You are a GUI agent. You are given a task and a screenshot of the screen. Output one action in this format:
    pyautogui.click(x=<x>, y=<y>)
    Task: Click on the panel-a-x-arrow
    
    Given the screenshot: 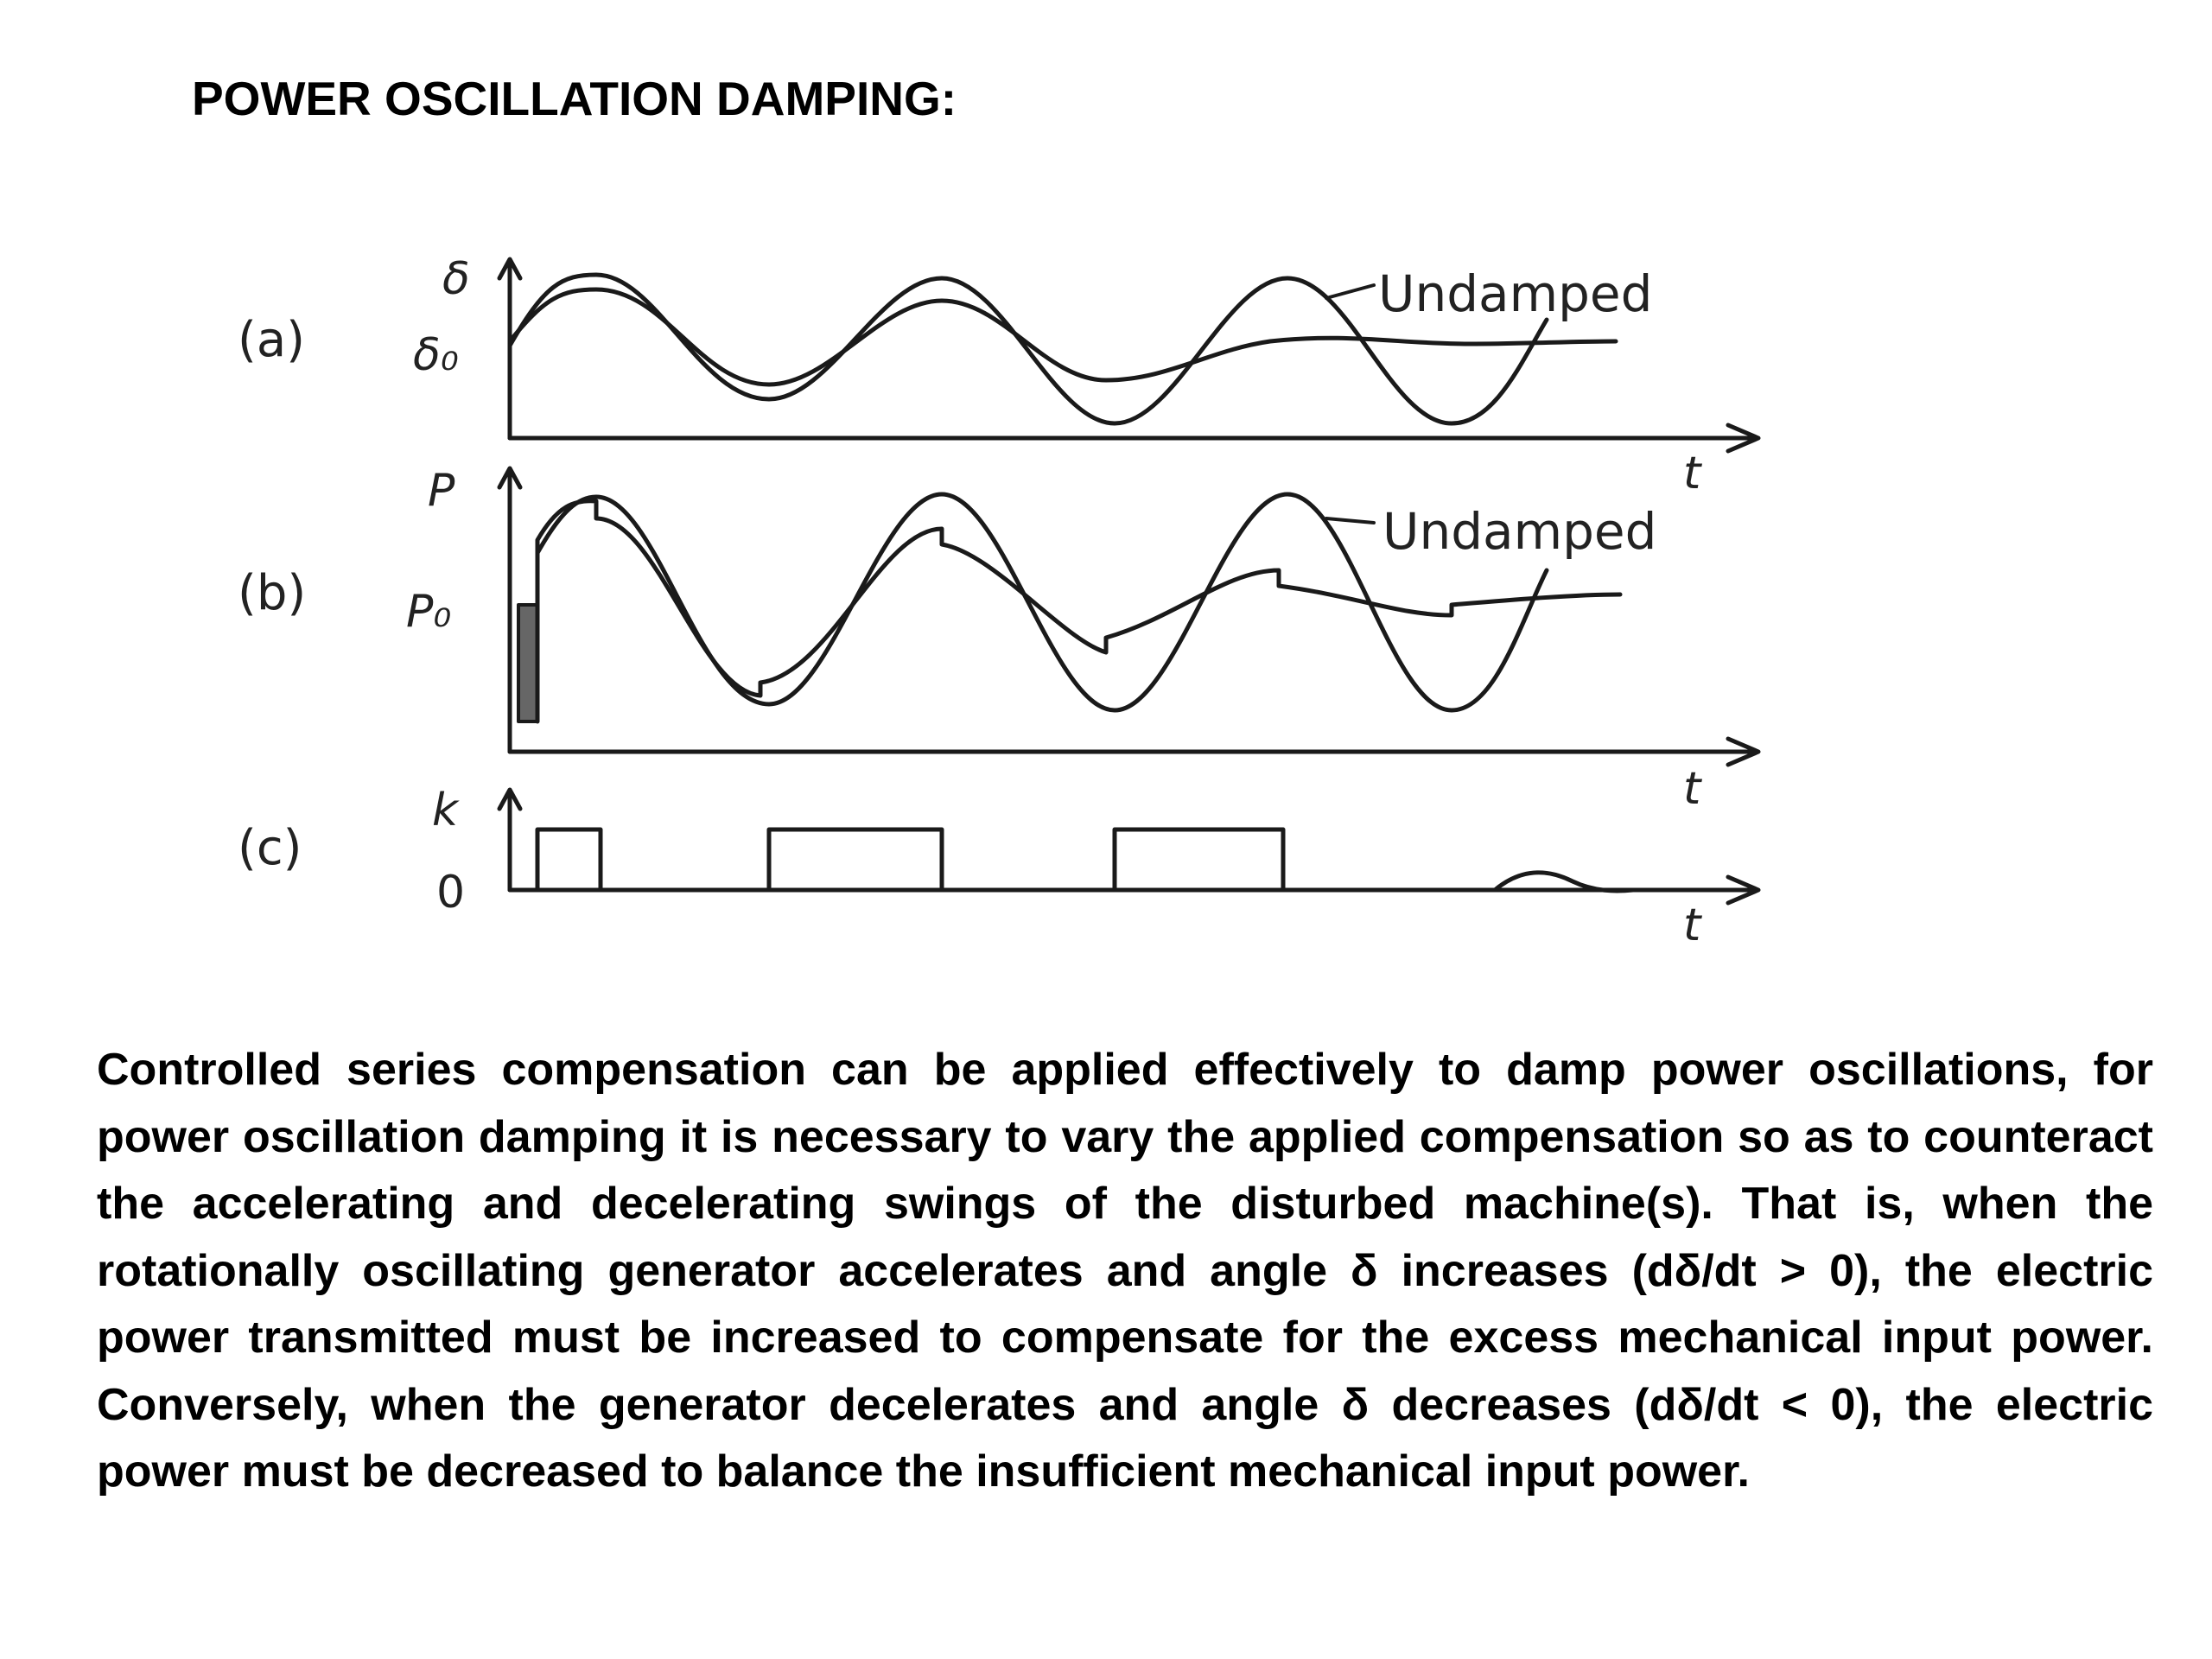 What is the action you would take?
    pyautogui.click(x=1743, y=438)
    